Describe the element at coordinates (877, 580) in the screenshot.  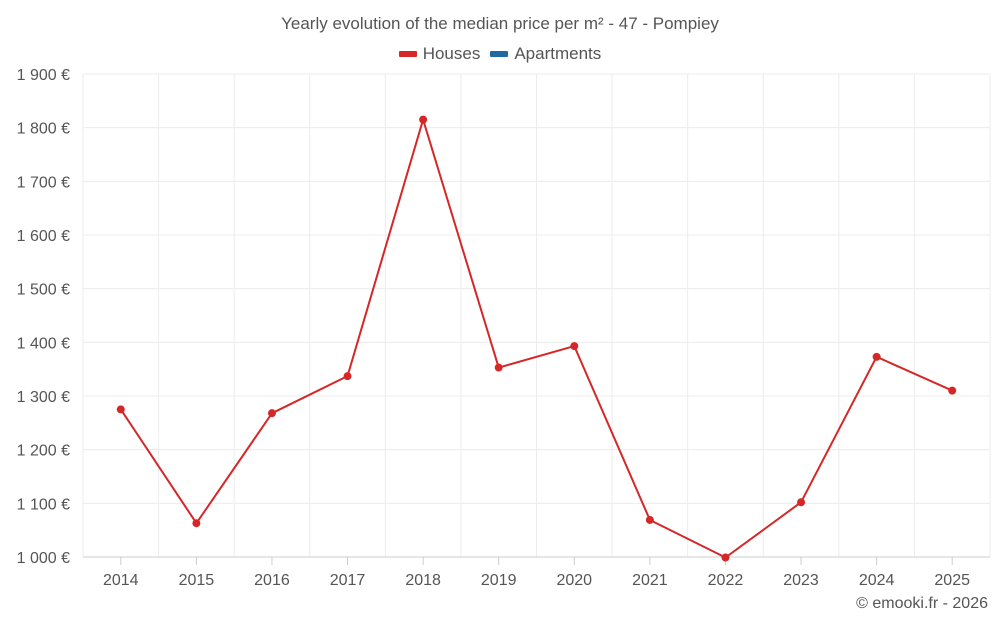
I see `x-tick-label: 2024` at that location.